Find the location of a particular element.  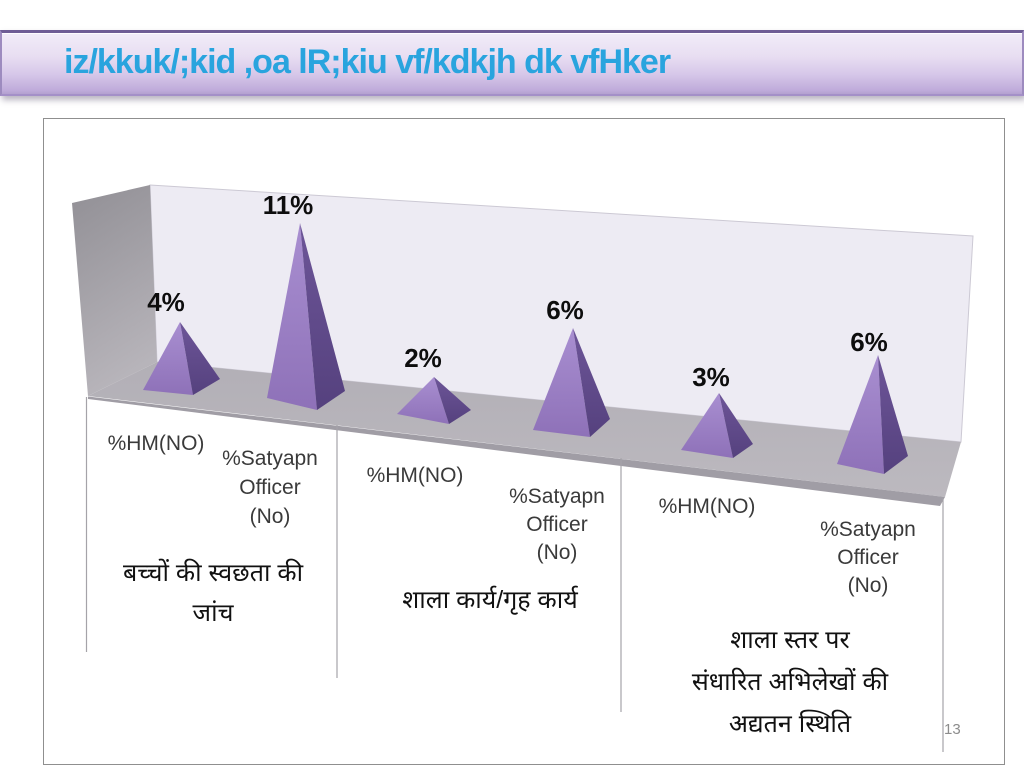

category-title-2: शाला कार्य/गृह कार्य is located at coordinates (490, 600).